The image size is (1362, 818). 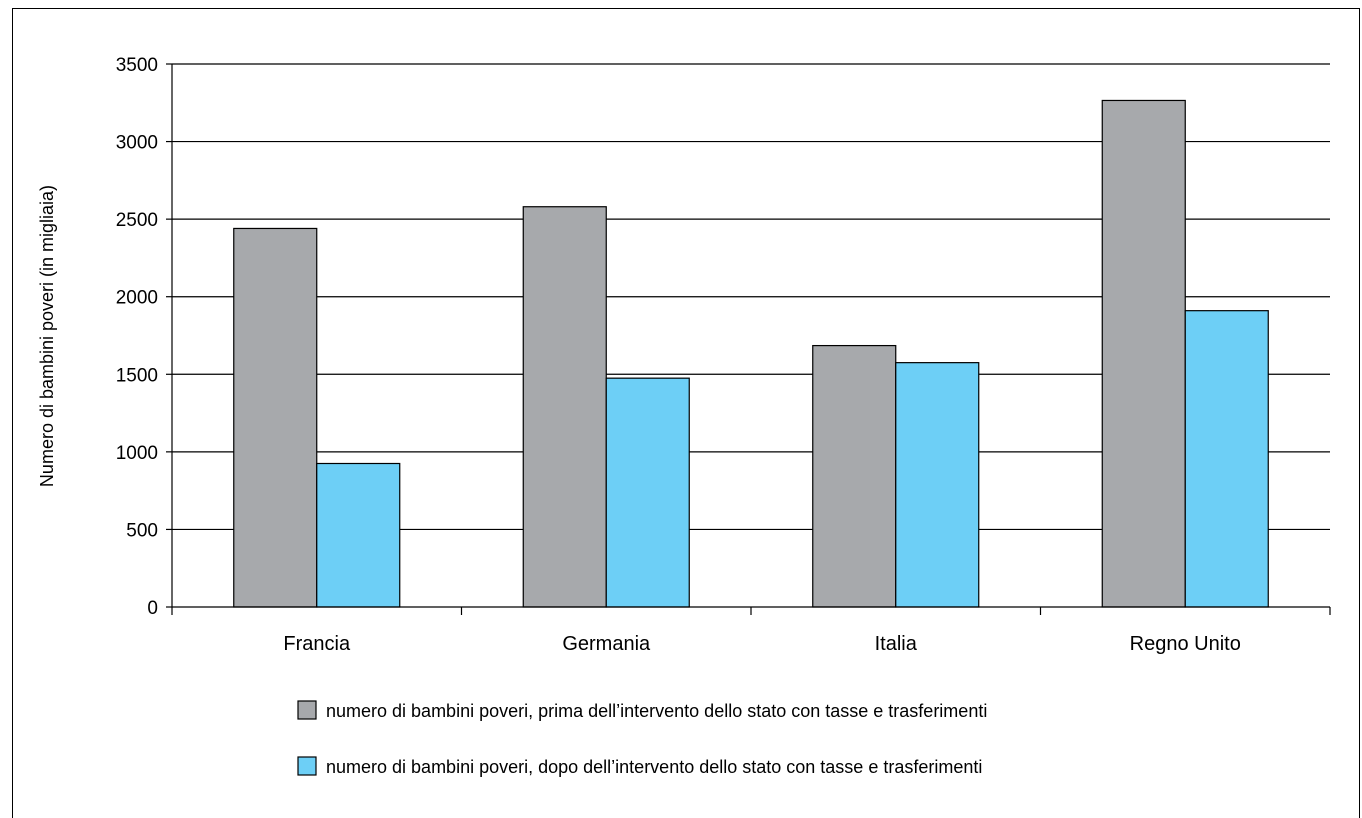 What do you see at coordinates (137, 220) in the screenshot?
I see `y-tick-label: 2500` at bounding box center [137, 220].